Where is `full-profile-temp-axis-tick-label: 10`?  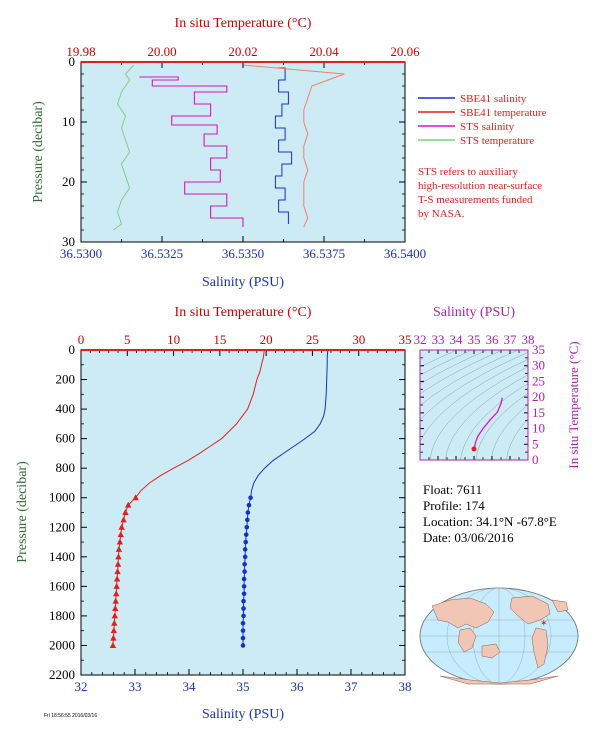 full-profile-temp-axis-tick-label: 10 is located at coordinates (173, 339).